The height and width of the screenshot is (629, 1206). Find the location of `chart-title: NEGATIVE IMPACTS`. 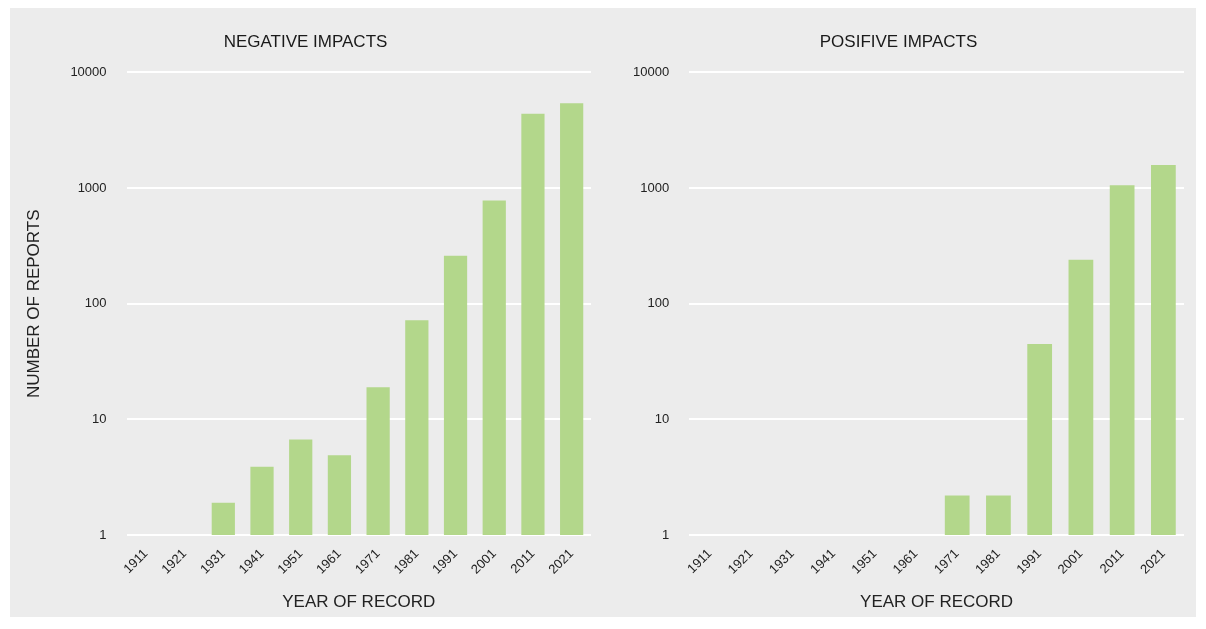

chart-title: NEGATIVE IMPACTS is located at coordinates (305, 41).